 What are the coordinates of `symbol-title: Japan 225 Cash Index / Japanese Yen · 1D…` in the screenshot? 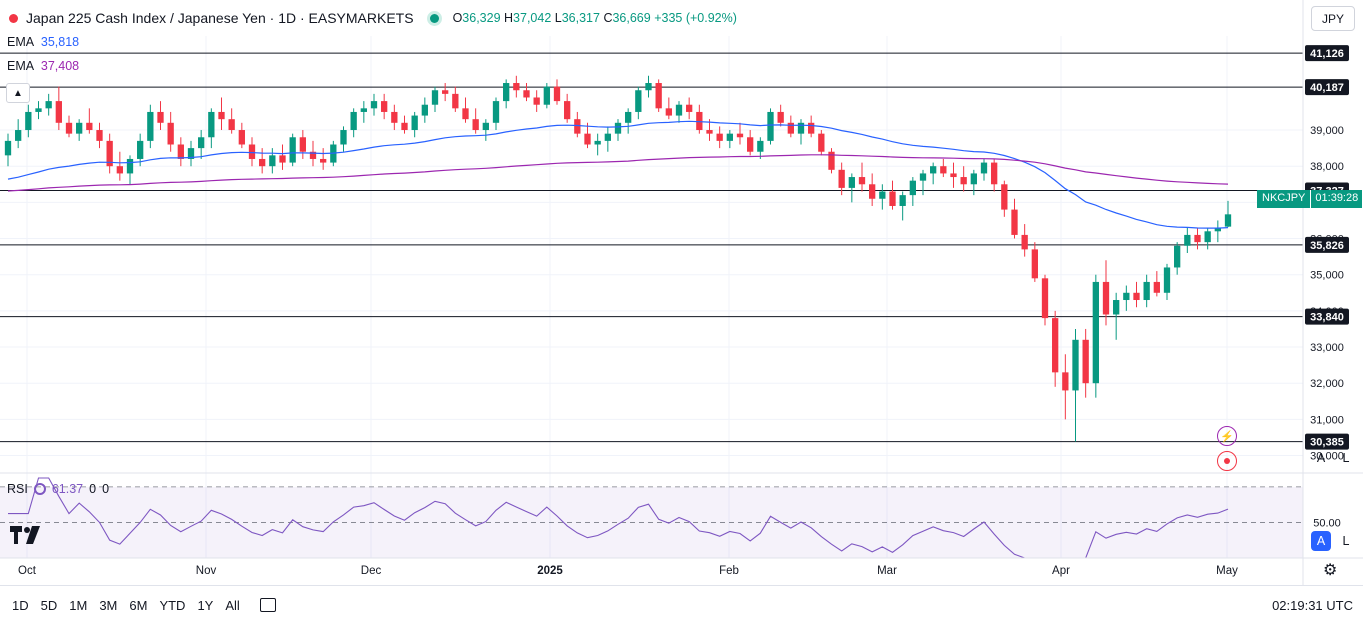 It's located at (220, 18).